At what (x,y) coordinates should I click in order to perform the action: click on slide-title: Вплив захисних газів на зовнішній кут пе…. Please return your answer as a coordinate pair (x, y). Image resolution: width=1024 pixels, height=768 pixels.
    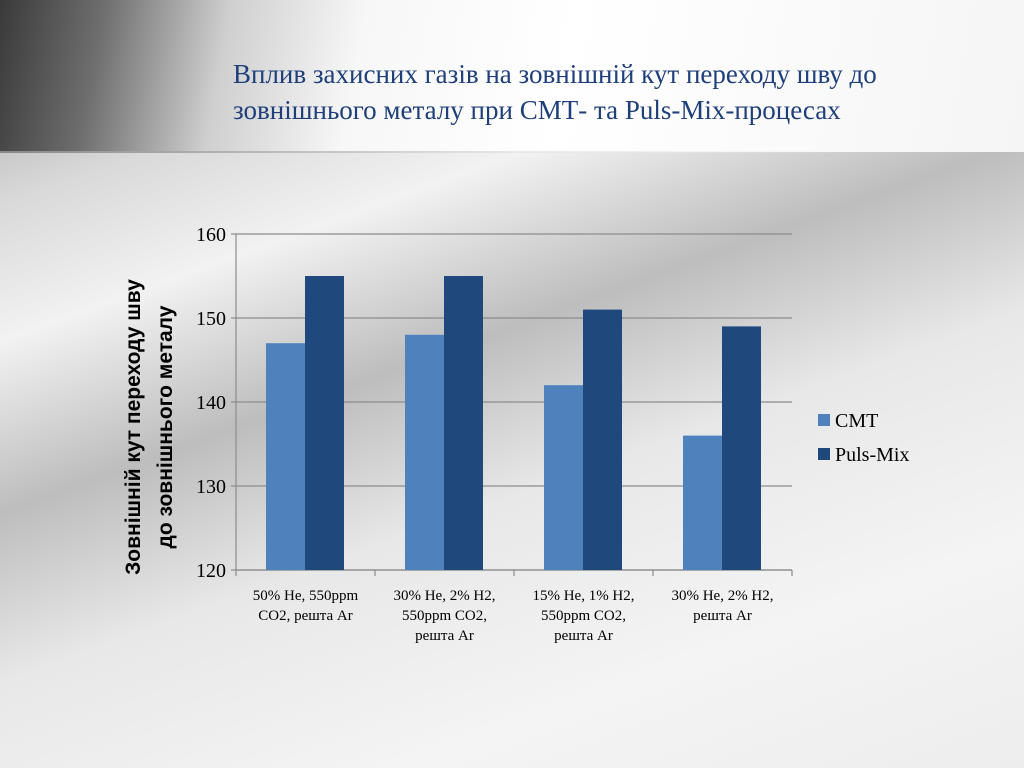
    Looking at the image, I should click on (555, 92).